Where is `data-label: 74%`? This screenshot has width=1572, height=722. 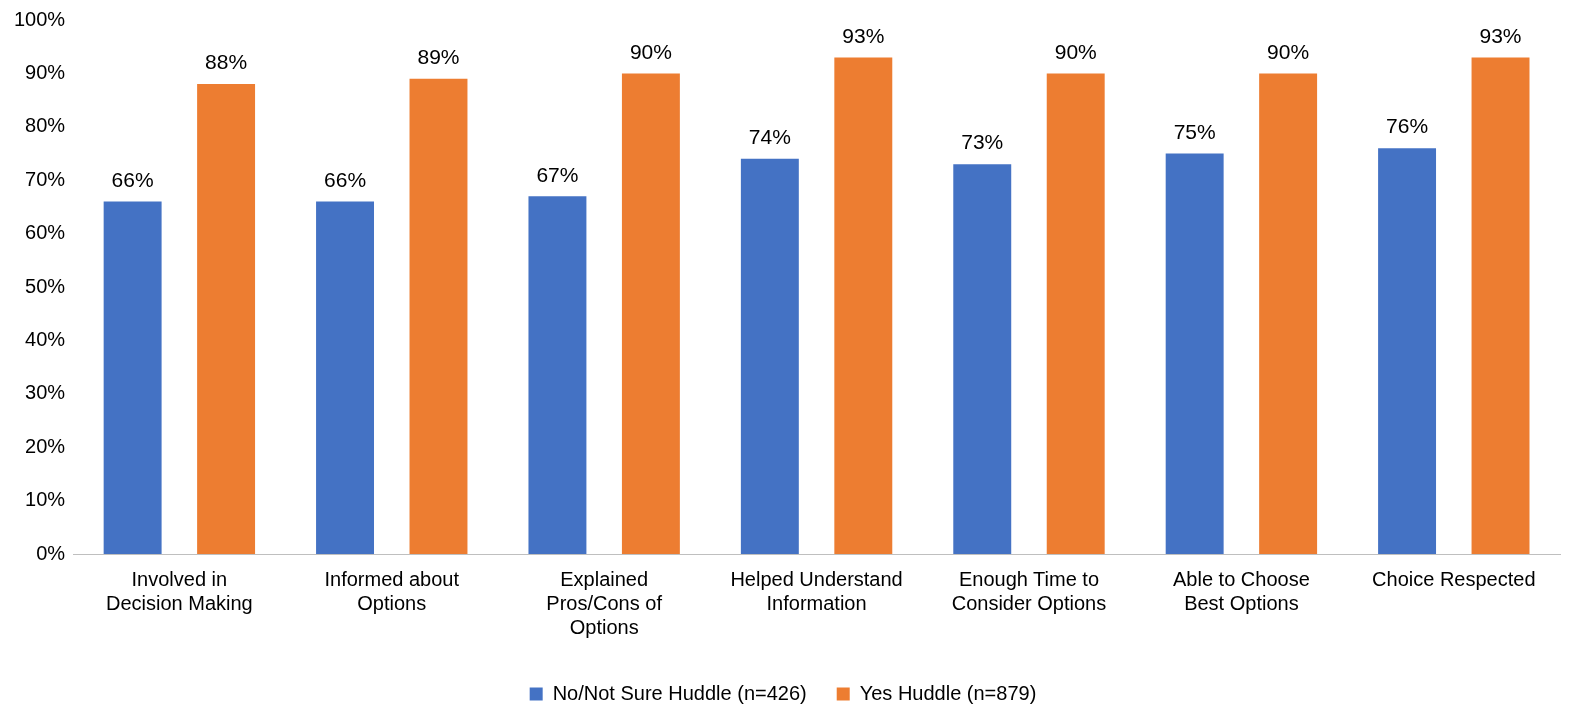 data-label: 74% is located at coordinates (769, 137).